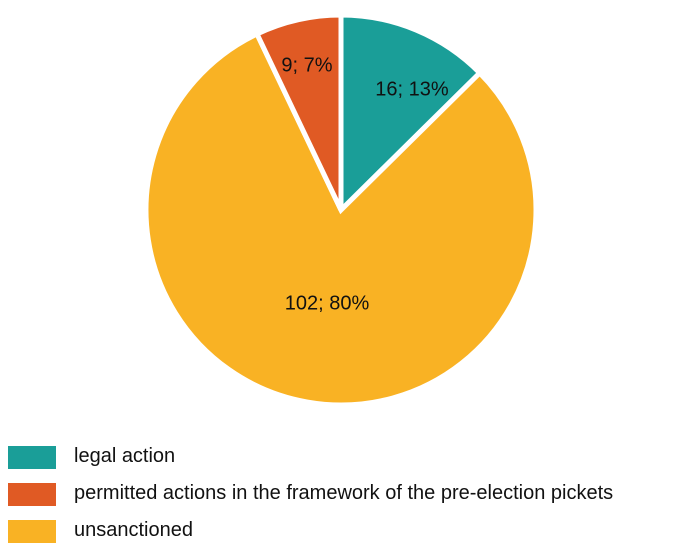 Image resolution: width=682 pixels, height=559 pixels. I want to click on legend-swatch-unsanctioned, so click(32, 531).